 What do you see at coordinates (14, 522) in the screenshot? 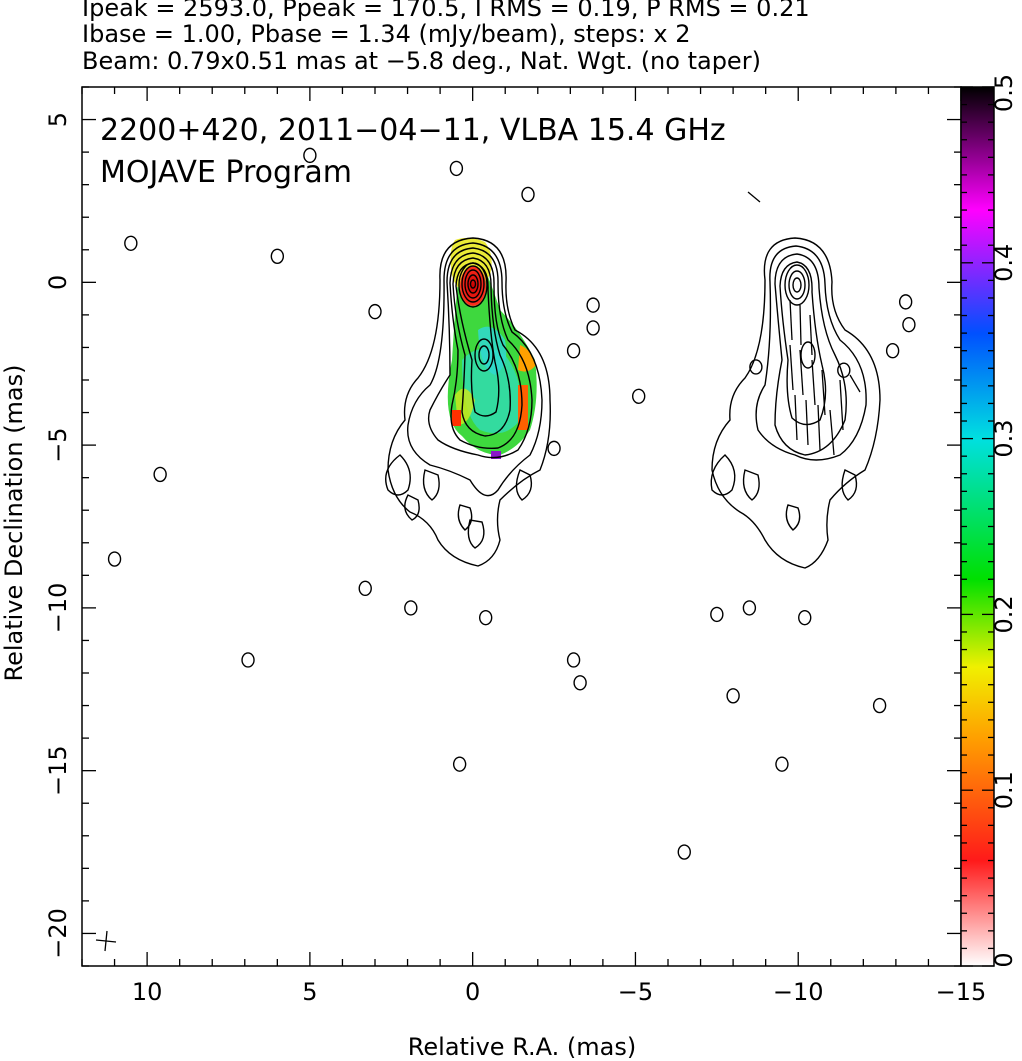
I see `y-axis-label: Relative Declination (mas)` at bounding box center [14, 522].